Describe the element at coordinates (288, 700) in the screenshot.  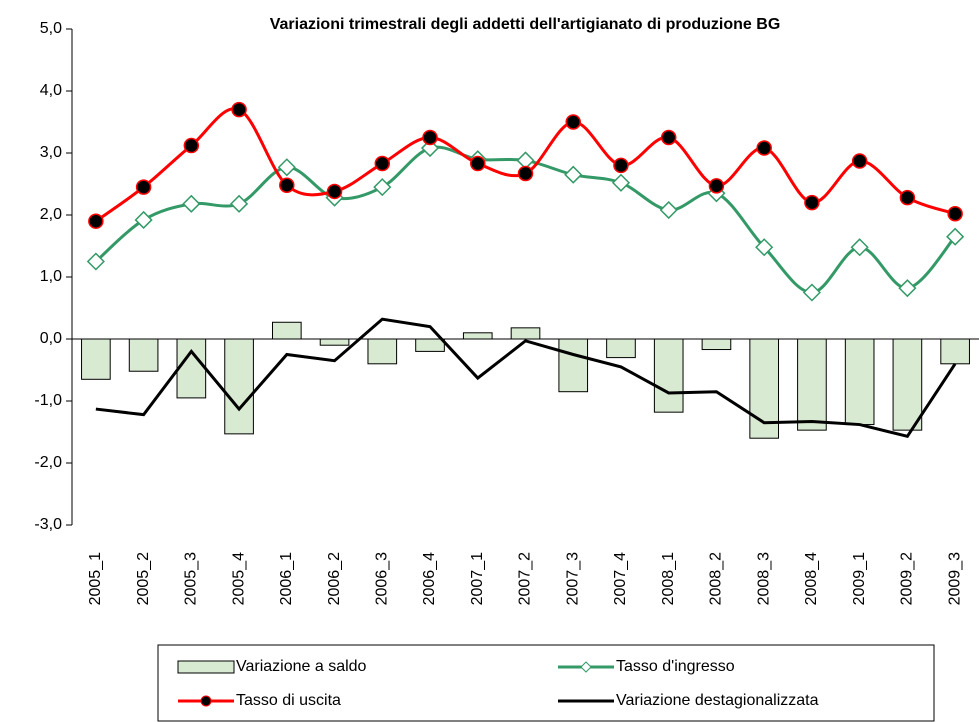
I see `legend-label: Tasso di uscita` at that location.